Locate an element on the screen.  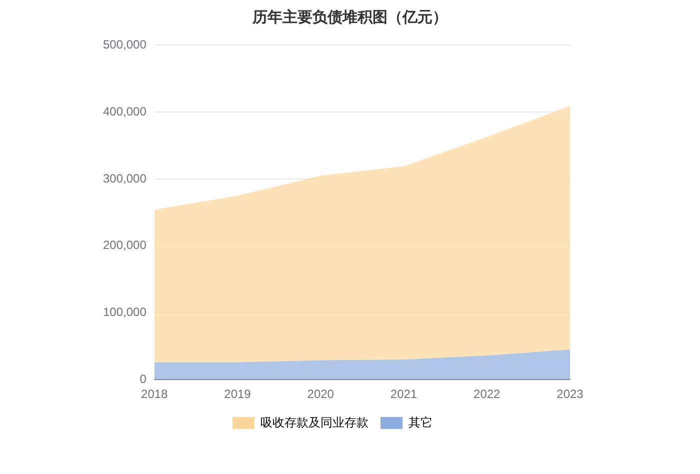
x-tick-label: 2023 is located at coordinates (570, 394).